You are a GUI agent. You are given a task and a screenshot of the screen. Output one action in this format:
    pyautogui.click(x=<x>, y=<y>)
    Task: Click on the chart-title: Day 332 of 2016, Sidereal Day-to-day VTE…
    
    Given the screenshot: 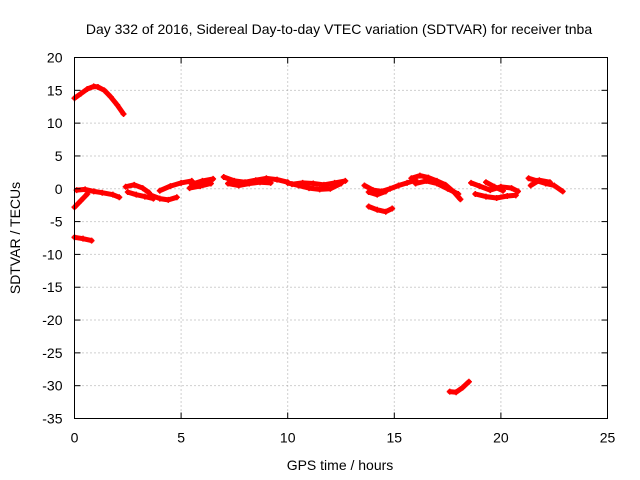 What is the action you would take?
    pyautogui.click(x=339, y=29)
    